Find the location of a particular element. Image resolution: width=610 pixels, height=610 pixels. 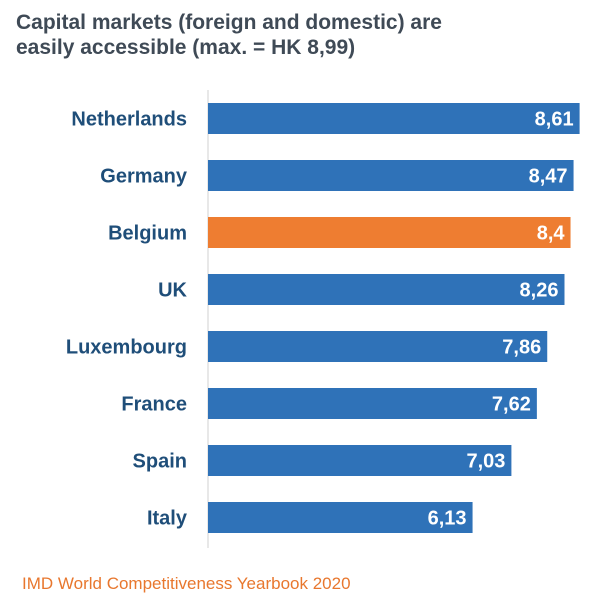

value-label: 7,86 is located at coordinates (521, 348).